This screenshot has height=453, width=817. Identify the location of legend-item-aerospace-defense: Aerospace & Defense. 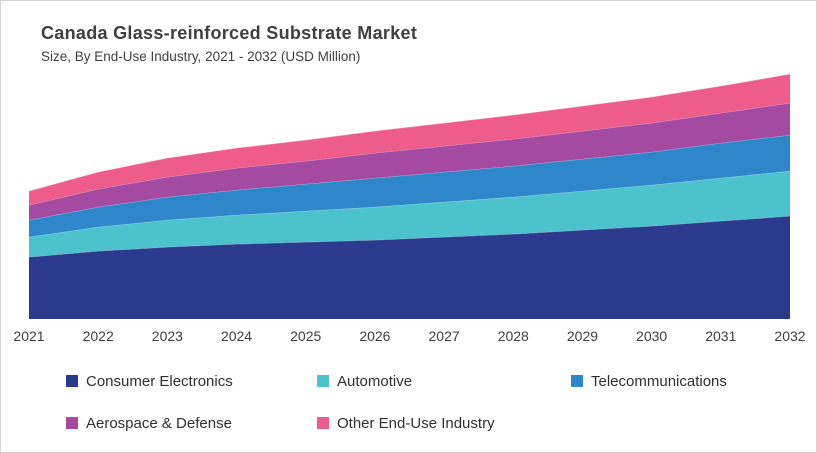
(149, 423).